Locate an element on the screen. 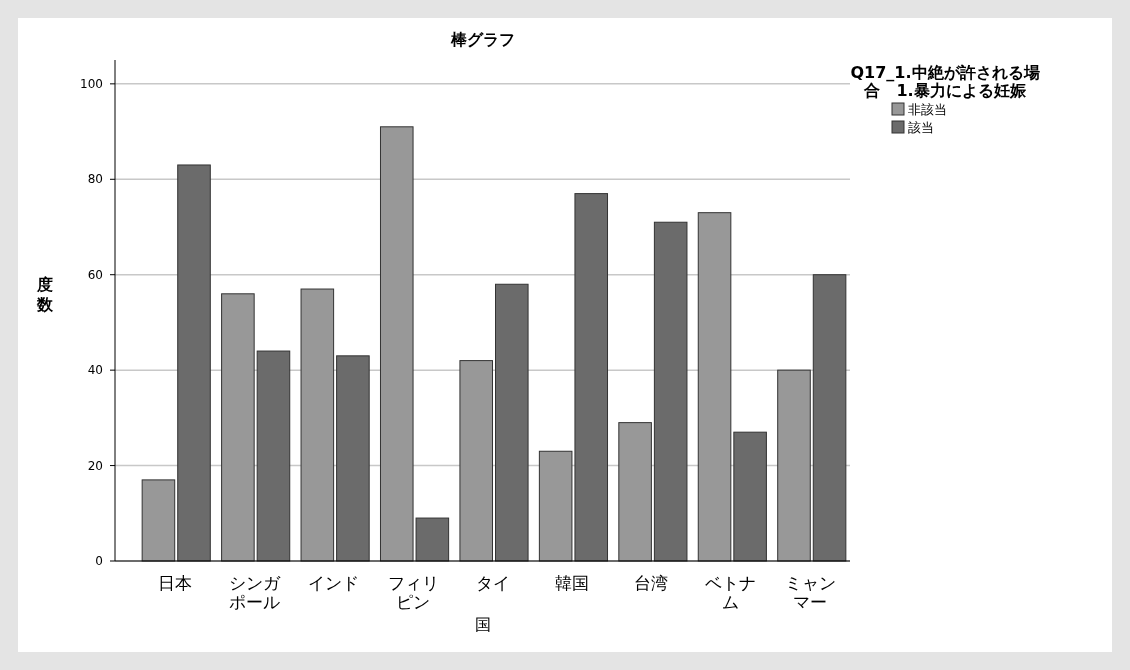 This screenshot has height=670, width=1130. y-tick-label: 100 is located at coordinates (91, 83).